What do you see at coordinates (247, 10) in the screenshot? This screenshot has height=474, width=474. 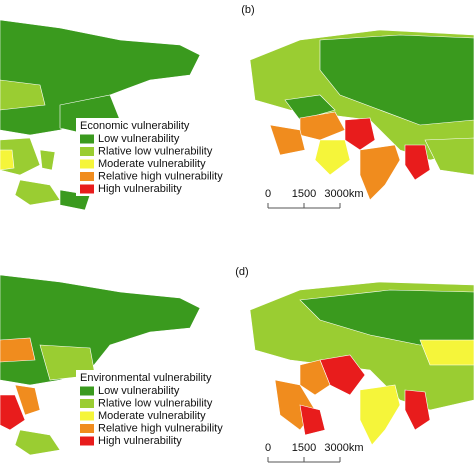 I see `panel-label: (b)` at bounding box center [247, 10].